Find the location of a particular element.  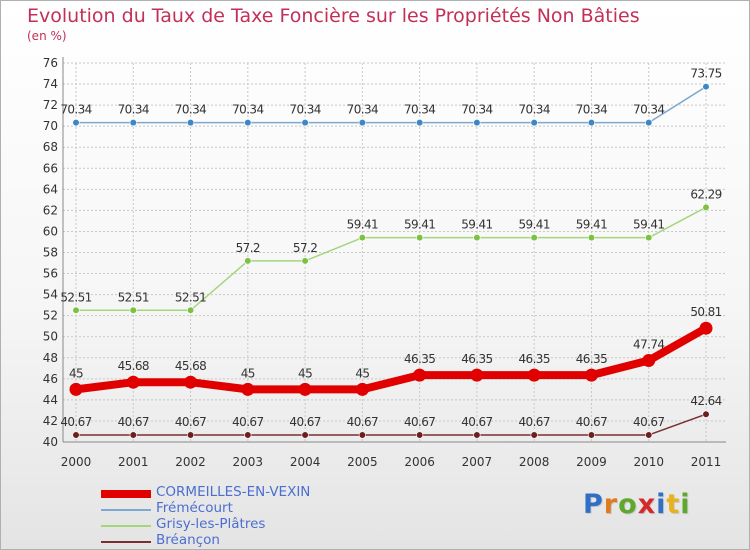

y-tick-label: 54 is located at coordinates (50, 295).